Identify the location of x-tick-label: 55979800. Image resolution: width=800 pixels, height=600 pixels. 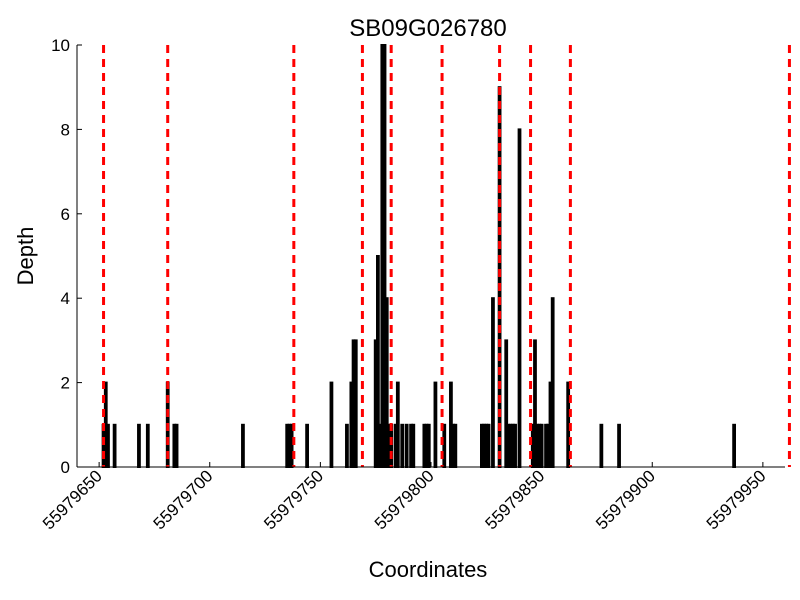
(404, 499).